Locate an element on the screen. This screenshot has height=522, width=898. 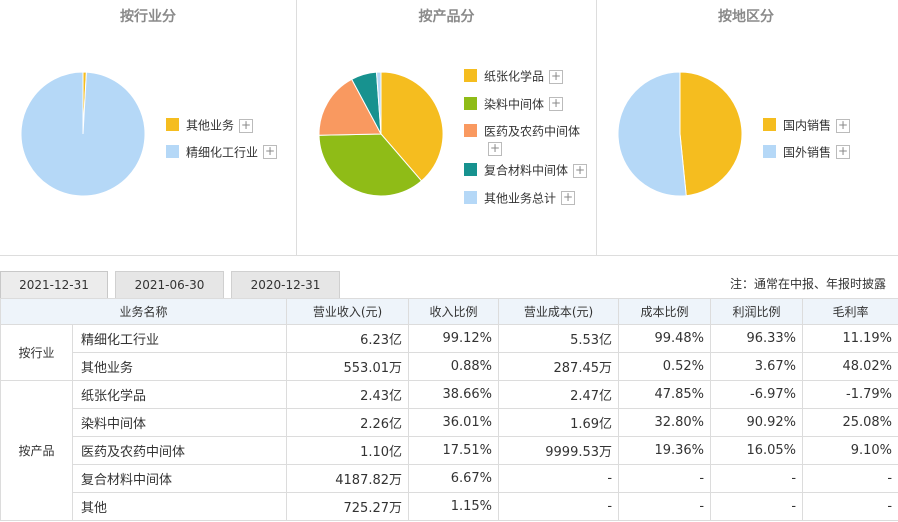
value-cell: 725.27万 is located at coordinates (348, 506).